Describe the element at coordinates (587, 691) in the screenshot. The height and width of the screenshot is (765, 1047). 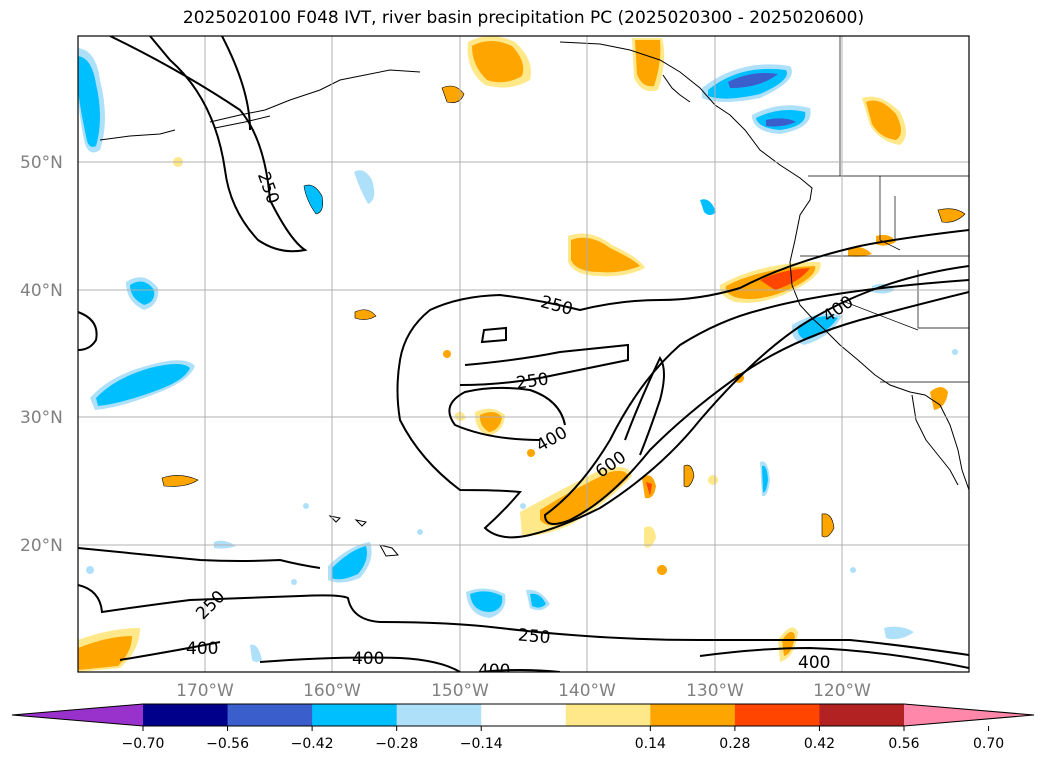
I see `lon-label: 140°W` at that location.